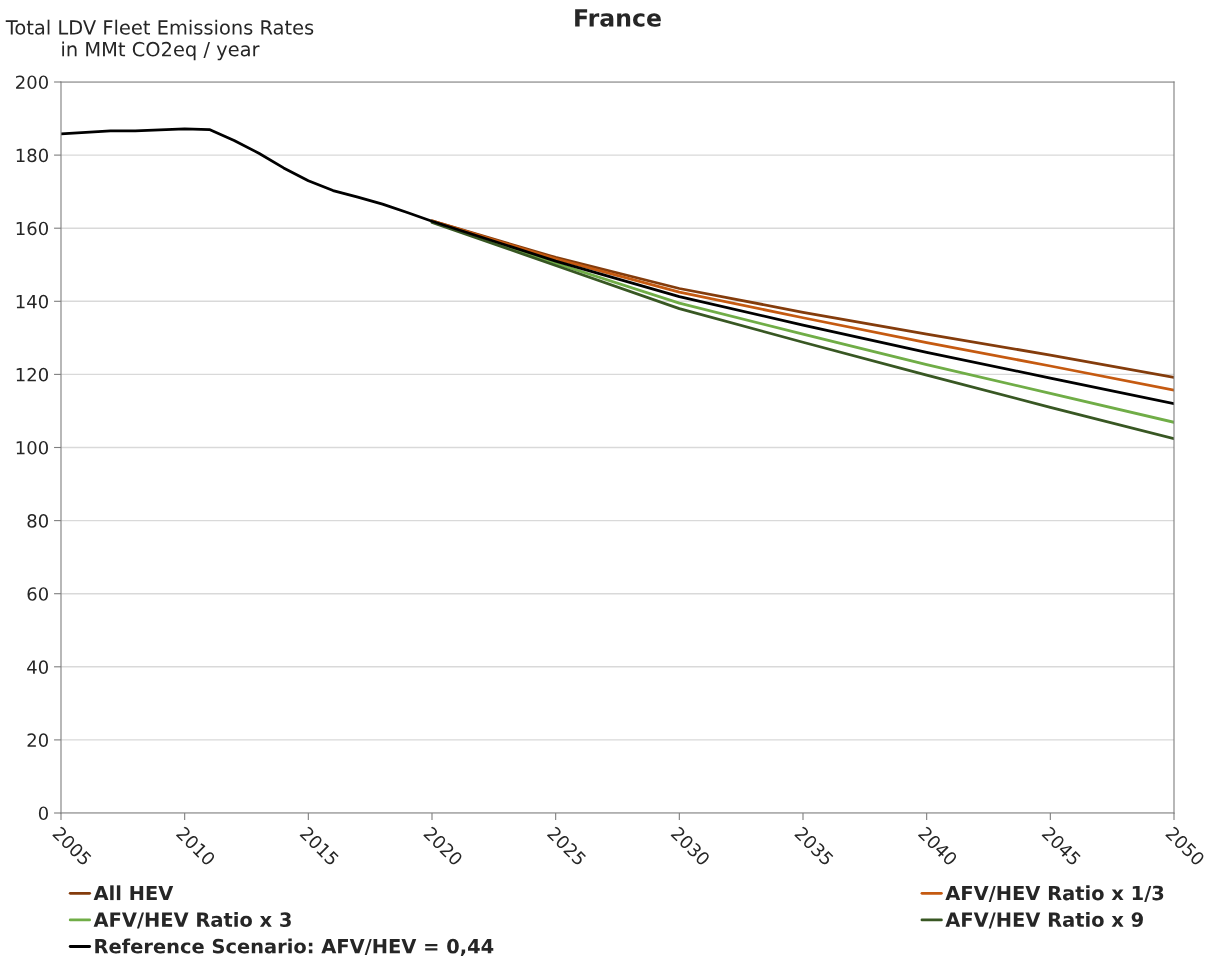 This screenshot has width=1212, height=976. Describe the element at coordinates (618, 18) in the screenshot. I see `chart-title: France` at that location.